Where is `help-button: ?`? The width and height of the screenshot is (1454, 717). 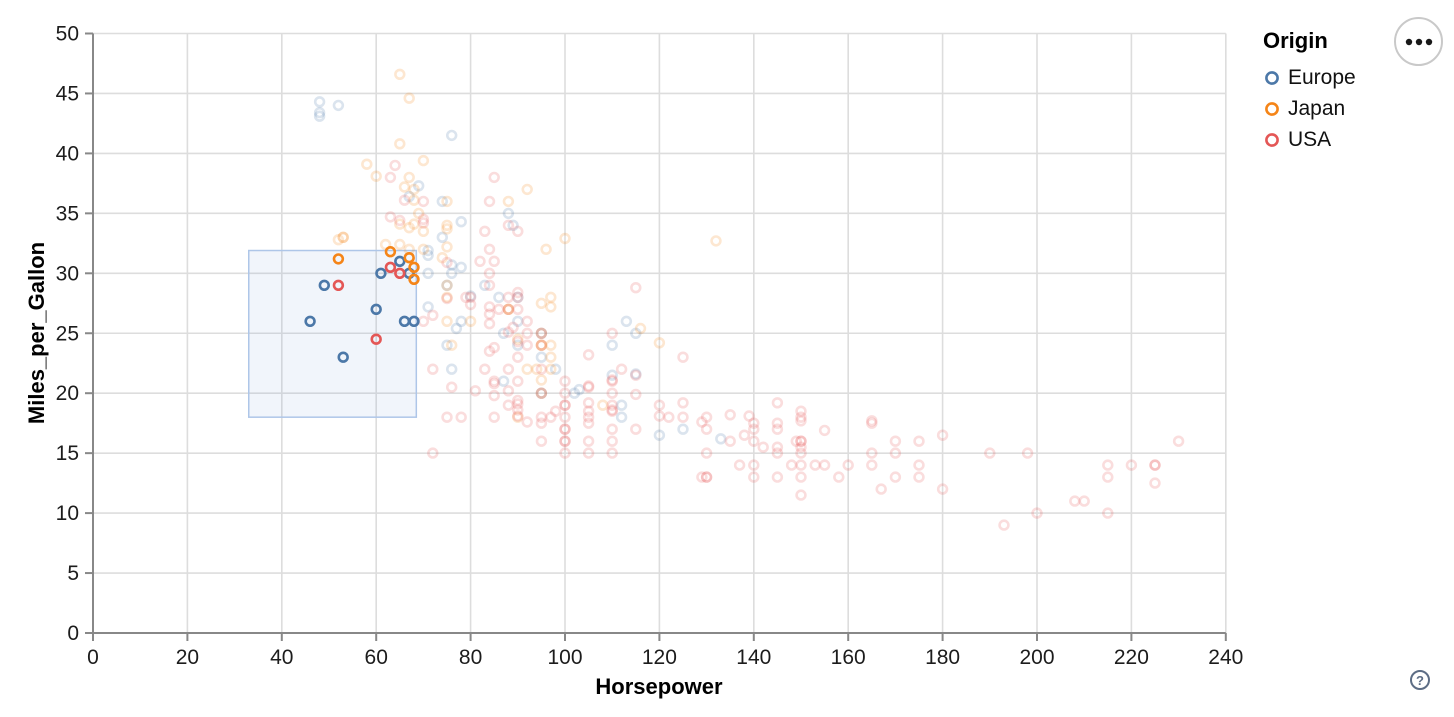 help-button: ? is located at coordinates (1420, 680).